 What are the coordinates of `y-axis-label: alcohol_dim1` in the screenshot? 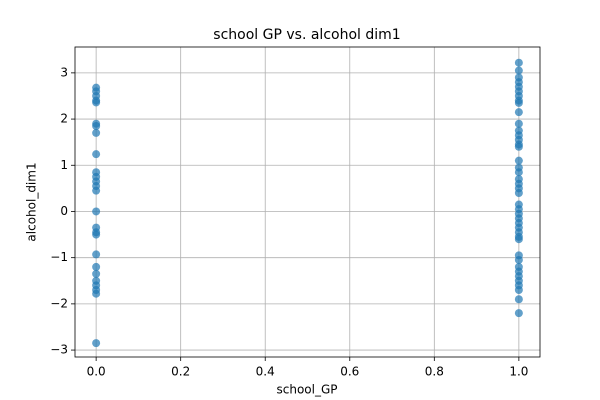 It's located at (32, 201).